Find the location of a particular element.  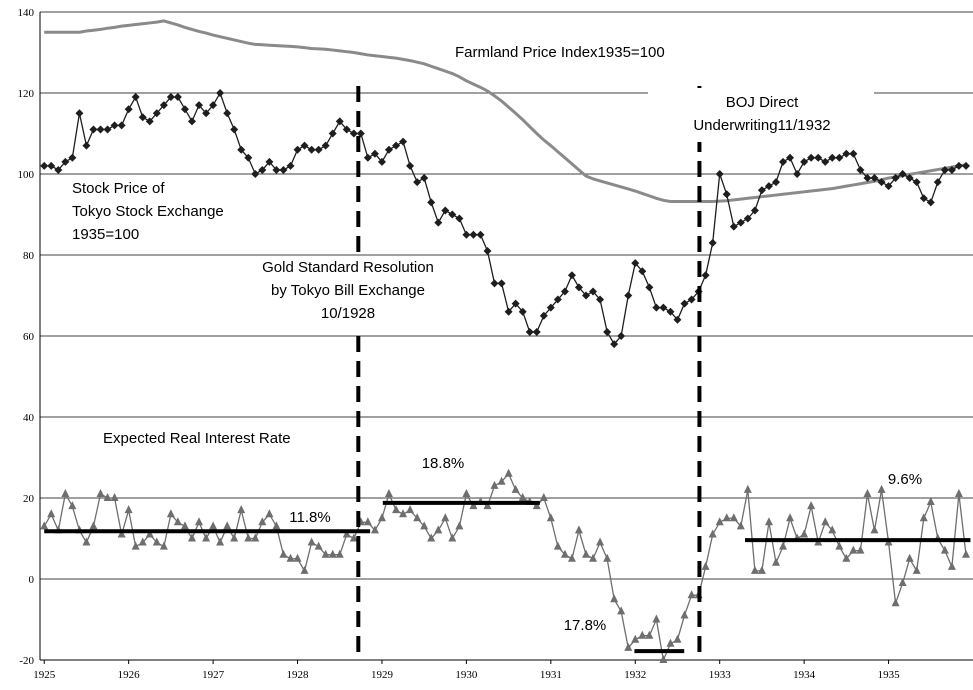

series-label: 1935=100 is located at coordinates (105, 234).